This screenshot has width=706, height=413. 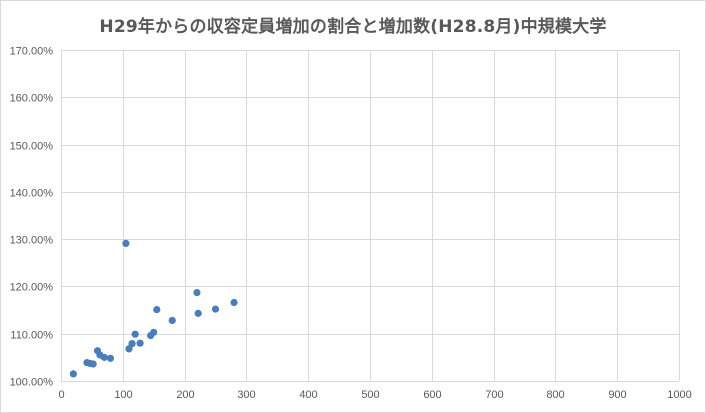 What do you see at coordinates (246, 395) in the screenshot?
I see `x-tick-label: 300` at bounding box center [246, 395].